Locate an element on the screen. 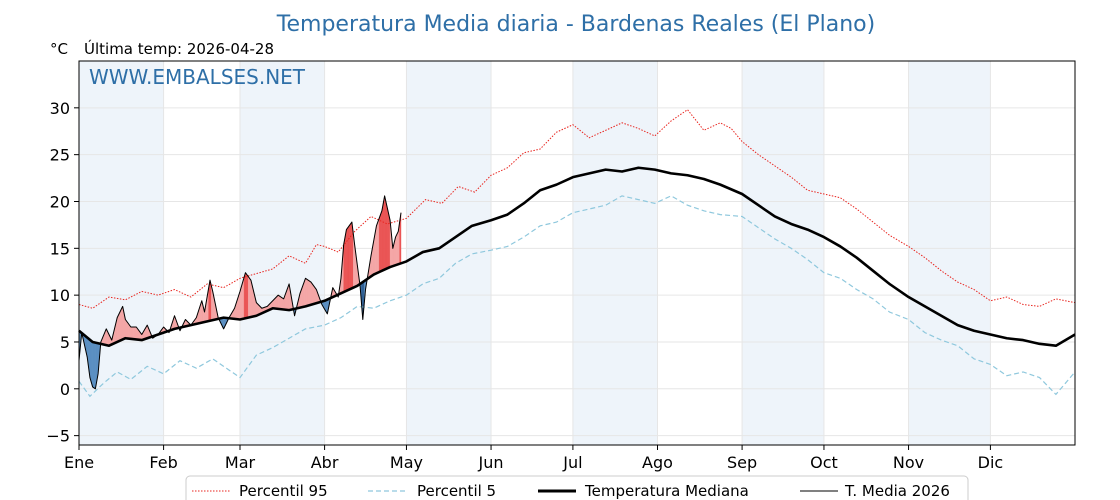  x-tick-label: Ene is located at coordinates (79, 462).